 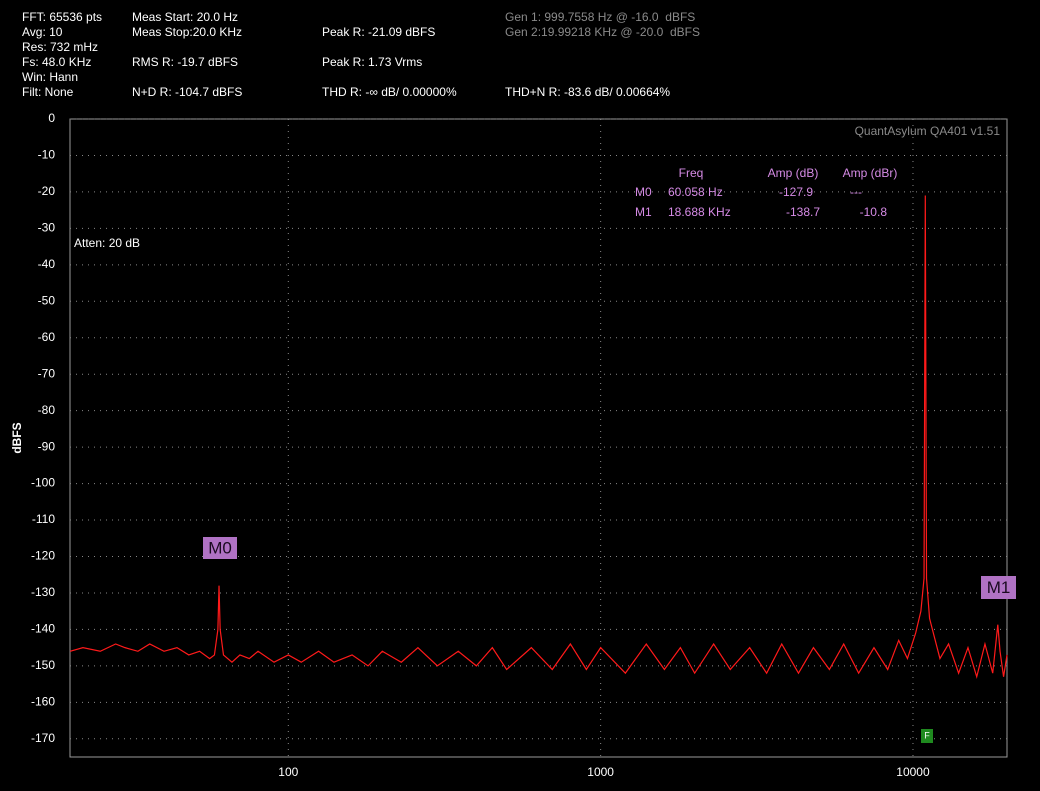 I want to click on table-cell: 60.058 Hz, so click(x=695, y=192).